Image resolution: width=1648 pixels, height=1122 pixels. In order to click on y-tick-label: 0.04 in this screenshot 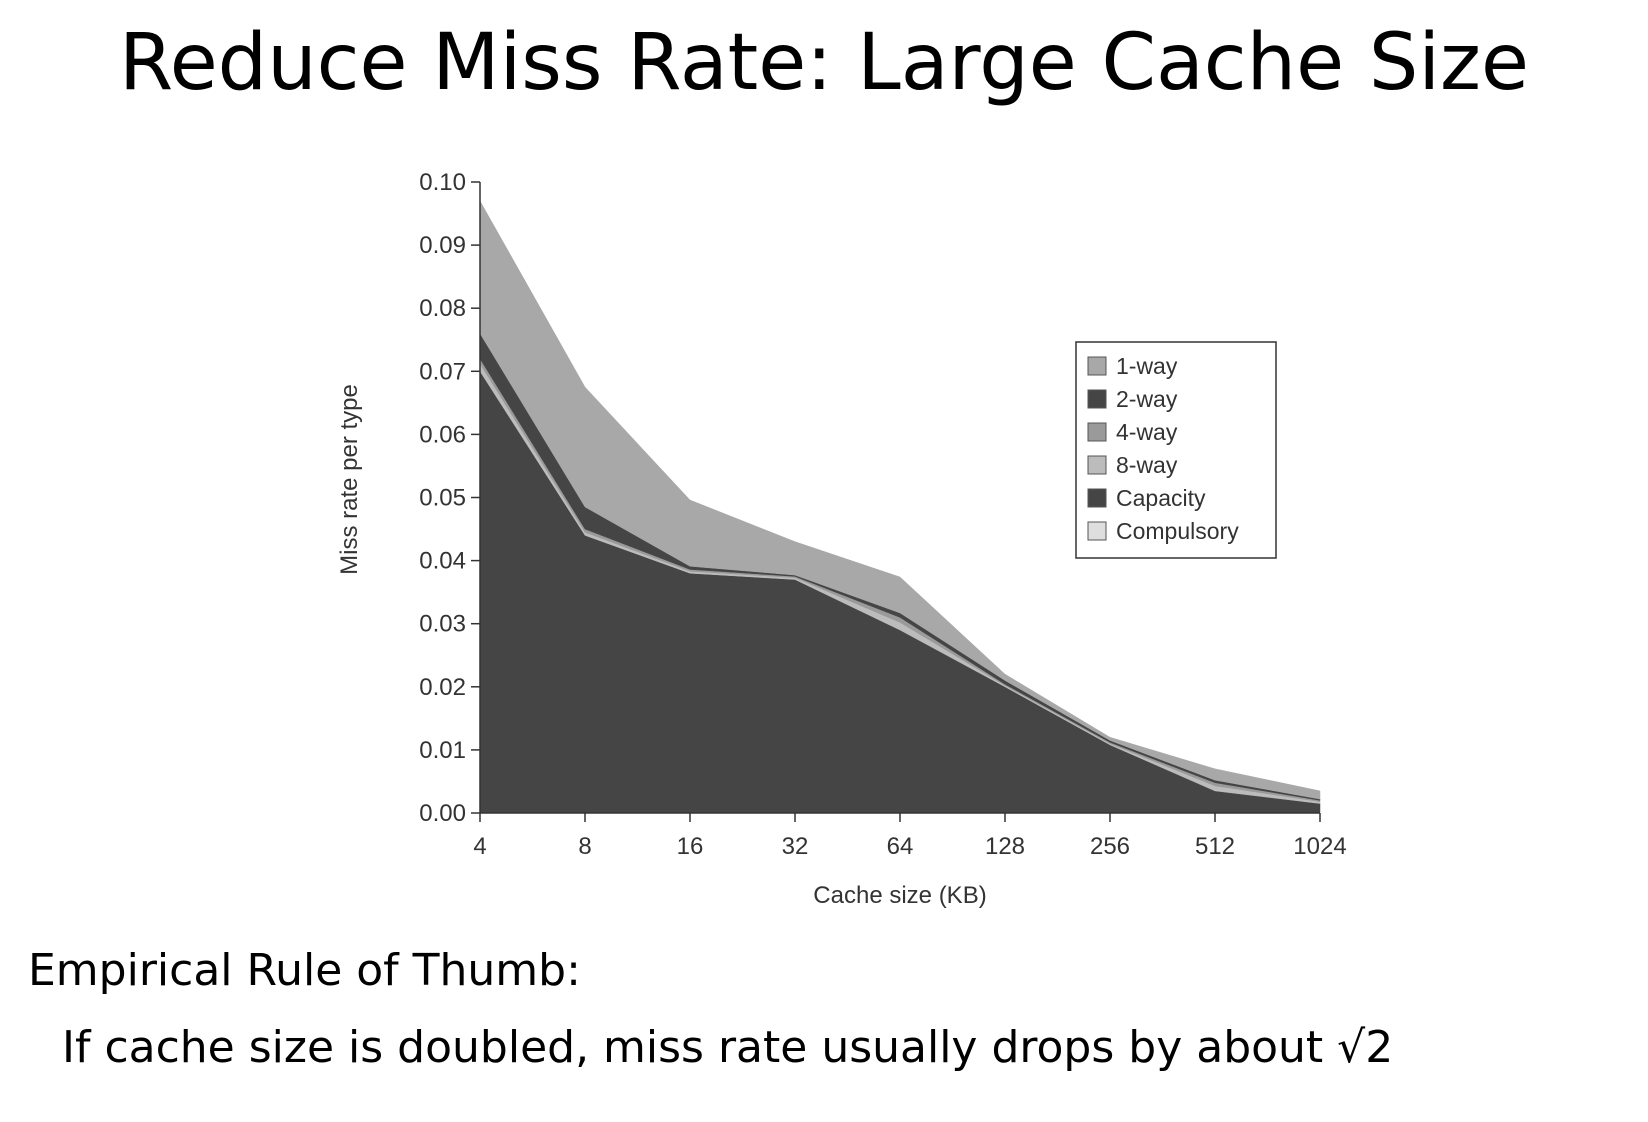, I will do `click(442, 561)`.